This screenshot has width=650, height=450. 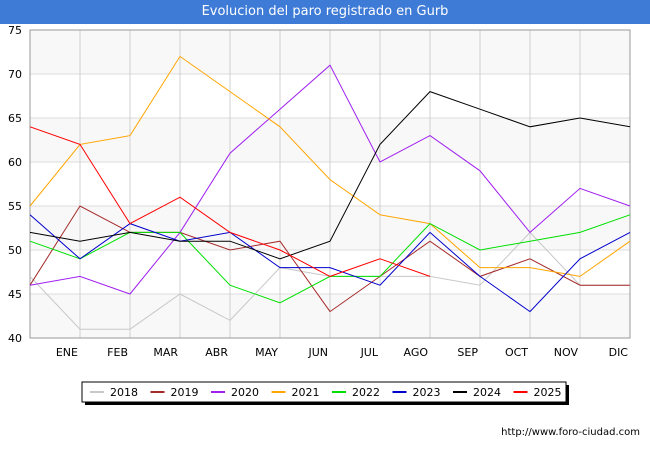 What do you see at coordinates (15, 206) in the screenshot?
I see `y-tick-label: 55` at bounding box center [15, 206].